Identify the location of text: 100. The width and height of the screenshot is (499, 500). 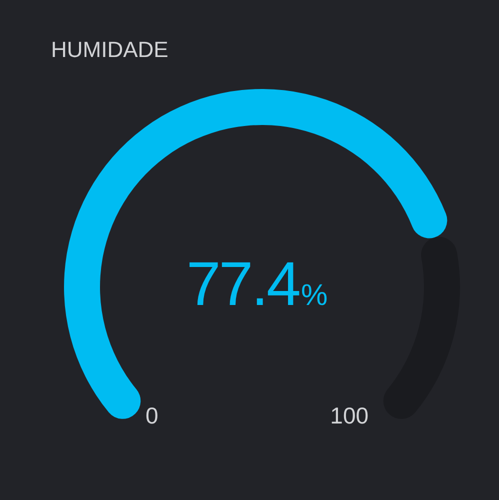
(349, 415).